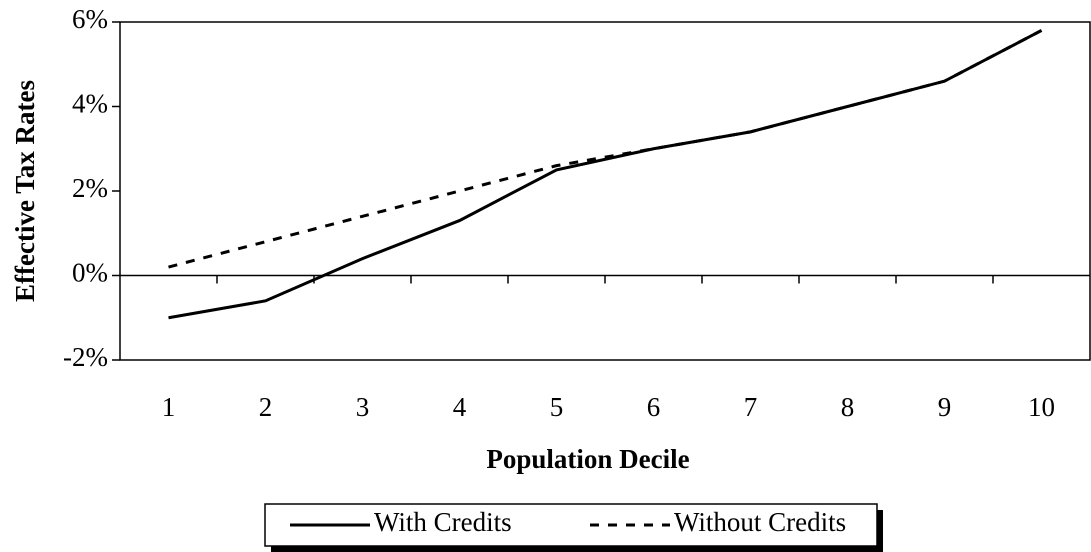  Describe the element at coordinates (90, 273) in the screenshot. I see `y-tick-label: 0%` at that location.